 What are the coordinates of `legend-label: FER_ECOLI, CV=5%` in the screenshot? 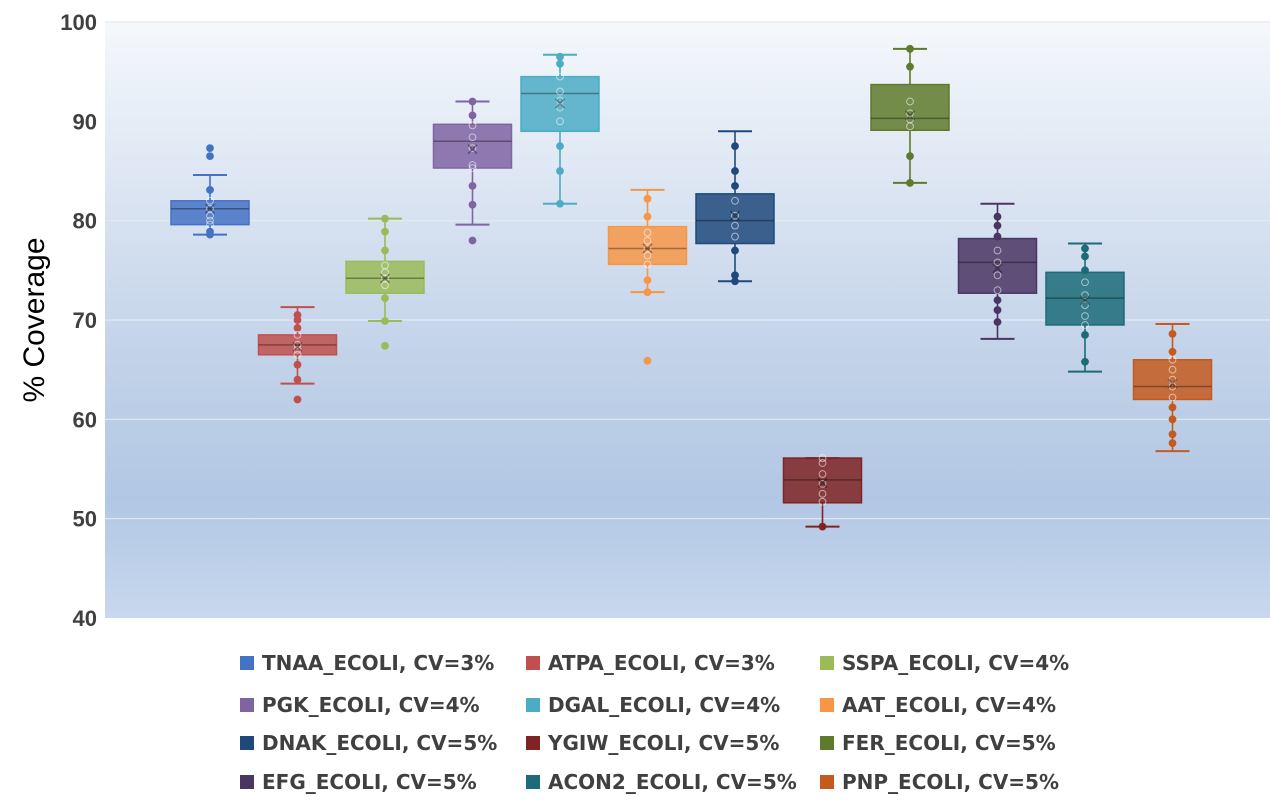 It's located at (949, 743).